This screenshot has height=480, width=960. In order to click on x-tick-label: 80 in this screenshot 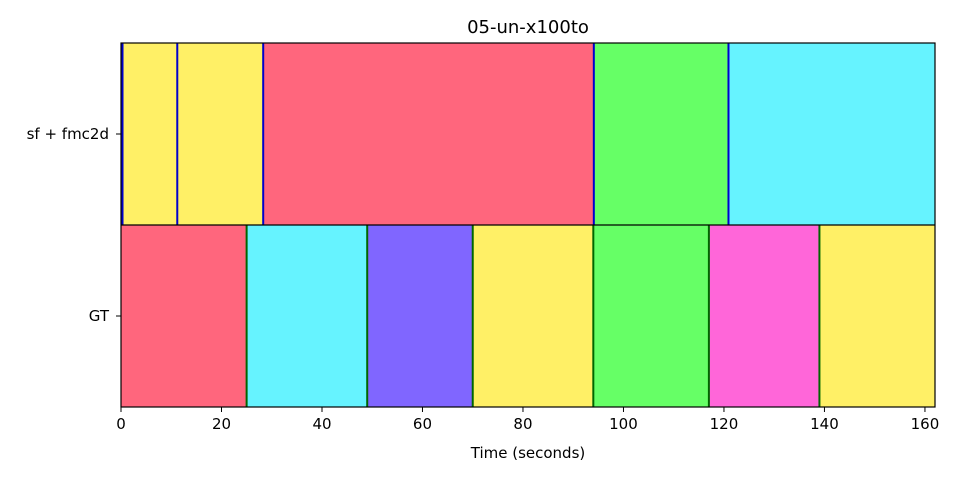, I will do `click(522, 424)`.